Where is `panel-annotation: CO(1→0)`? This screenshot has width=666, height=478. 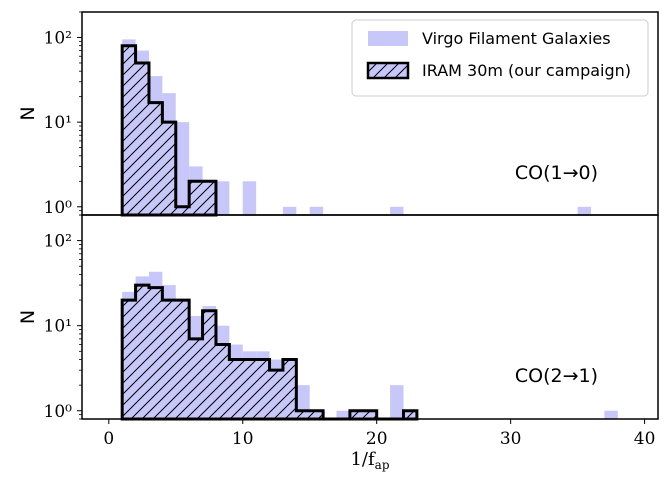
panel-annotation: CO(1→0) is located at coordinates (556, 173).